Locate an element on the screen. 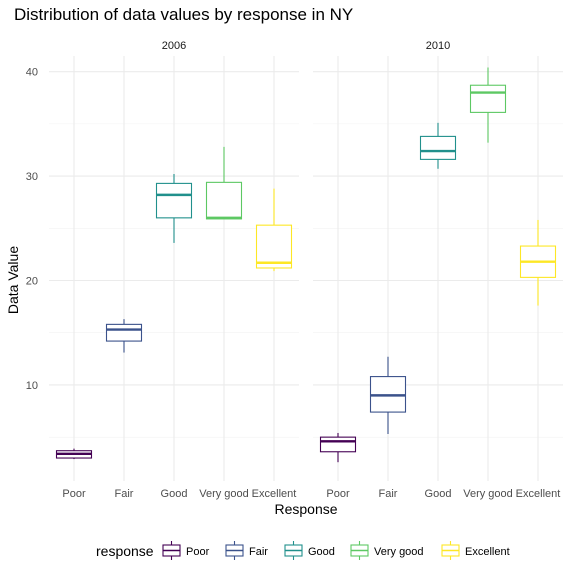  panel-strip-label: 2006 is located at coordinates (174, 46).